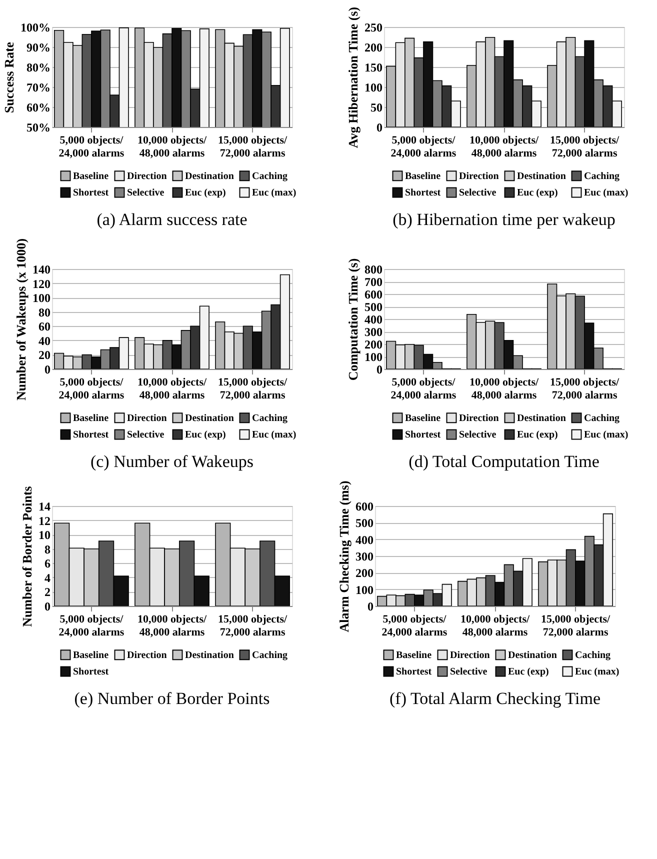 This screenshot has height=859, width=657. What do you see at coordinates (504, 461) in the screenshot?
I see `text: (d) Total Computation Time` at bounding box center [504, 461].